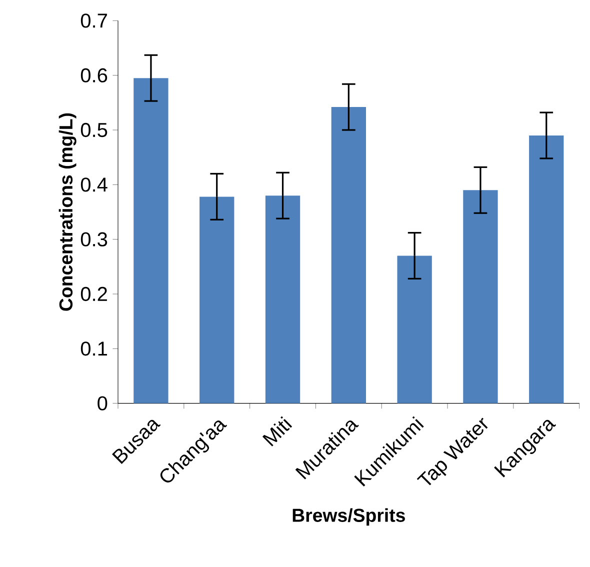 The width and height of the screenshot is (590, 567). What do you see at coordinates (67, 212) in the screenshot?
I see `y-axis-title: Concentrations (mg/L)` at bounding box center [67, 212].